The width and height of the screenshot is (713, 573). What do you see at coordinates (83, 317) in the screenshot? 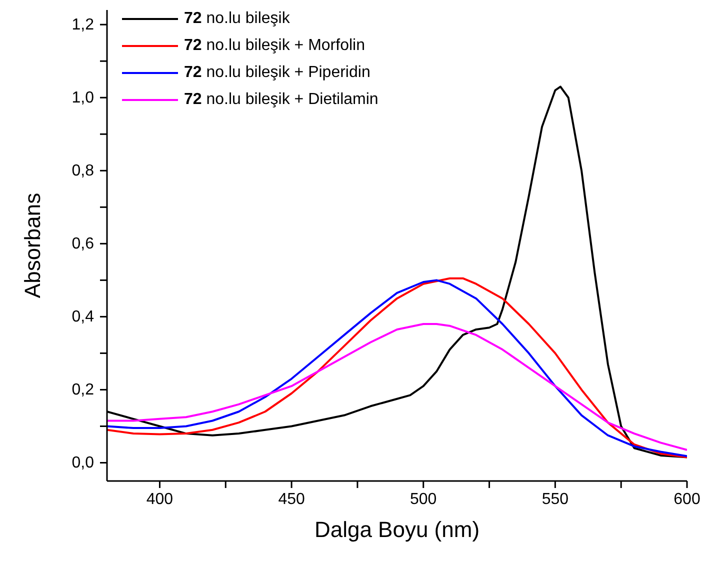
I see `y-tick-label: 0,4` at bounding box center [83, 317].